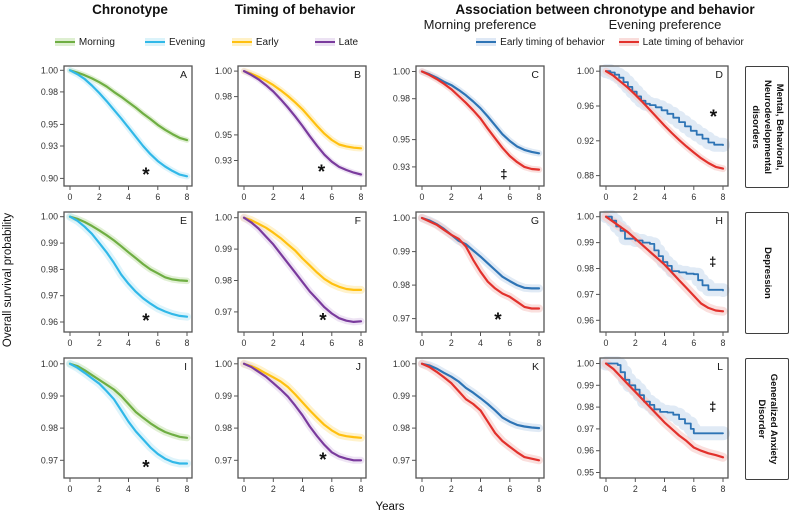 The width and height of the screenshot is (791, 521). I want to click on y-tick-label: 0.95, so click(585, 473).